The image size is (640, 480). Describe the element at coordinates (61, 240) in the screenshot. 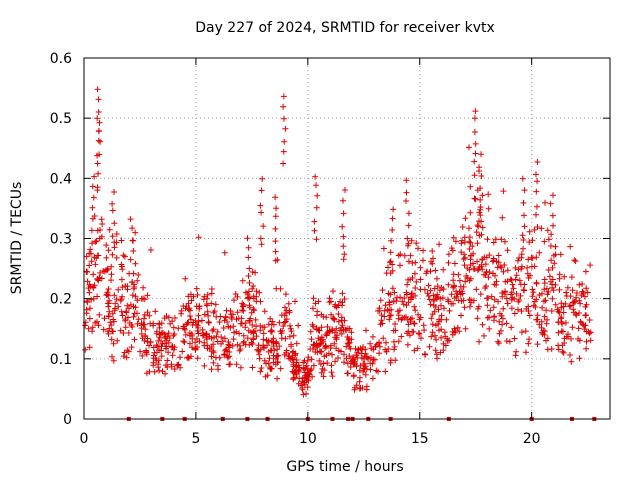

I see `y-tick-label: 0.3` at that location.